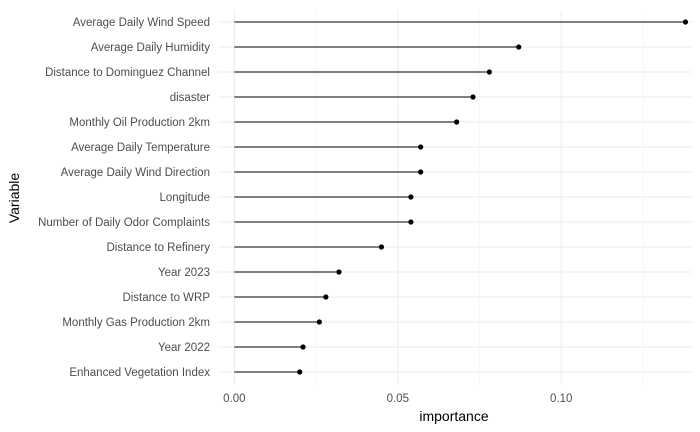 This screenshot has width=700, height=432. I want to click on x-tick-label-1: 0.05, so click(398, 399).